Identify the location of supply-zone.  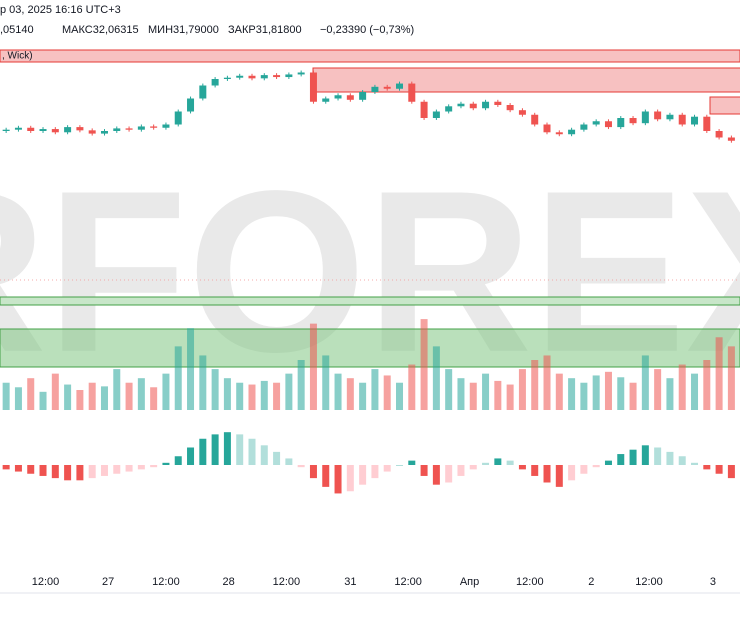
(370, 56).